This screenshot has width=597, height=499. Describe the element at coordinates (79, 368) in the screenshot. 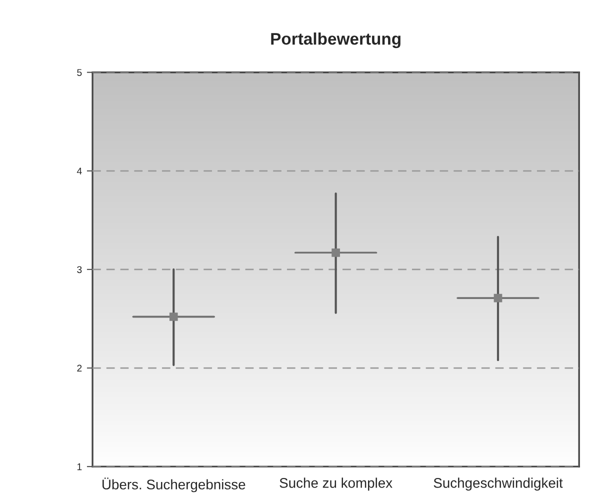

I see `y-tick-label: 2` at that location.